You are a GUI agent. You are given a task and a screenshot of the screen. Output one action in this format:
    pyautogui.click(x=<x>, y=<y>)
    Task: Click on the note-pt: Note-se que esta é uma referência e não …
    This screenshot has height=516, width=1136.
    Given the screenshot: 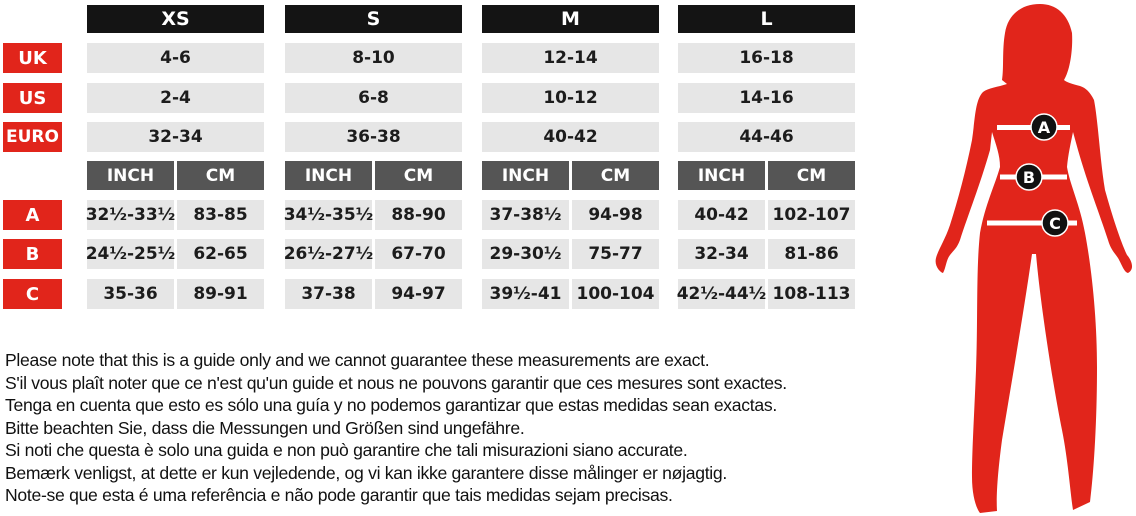 What is the action you would take?
    pyautogui.click(x=339, y=495)
    